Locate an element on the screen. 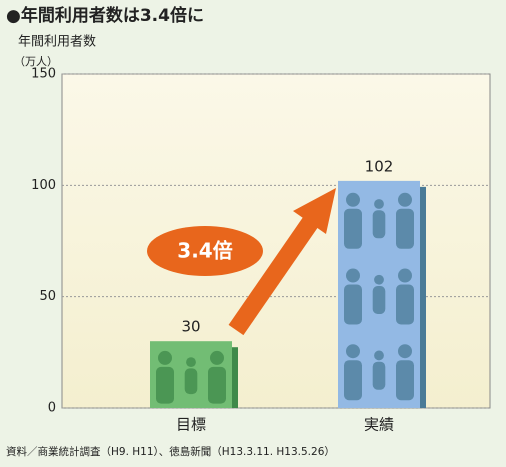  x-tick-label: 目標 is located at coordinates (191, 425).